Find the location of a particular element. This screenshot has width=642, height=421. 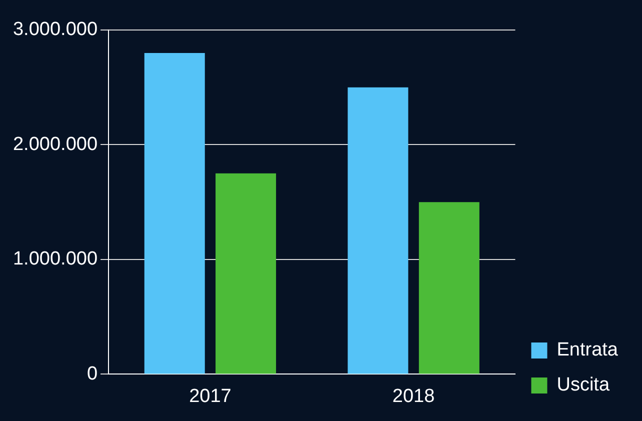

y-tick-label: 3.000.000 is located at coordinates (55, 29).